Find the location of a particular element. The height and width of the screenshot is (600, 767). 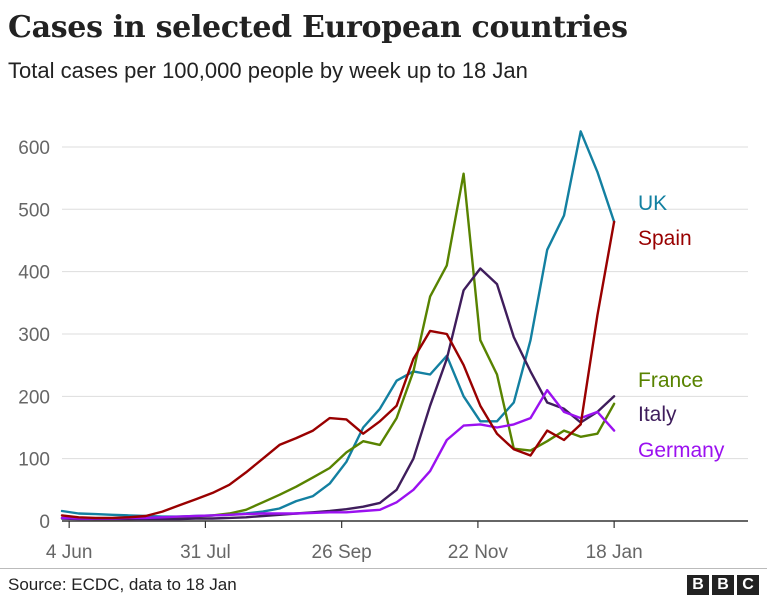

y-tick-label-300: 300 is located at coordinates (34, 335).